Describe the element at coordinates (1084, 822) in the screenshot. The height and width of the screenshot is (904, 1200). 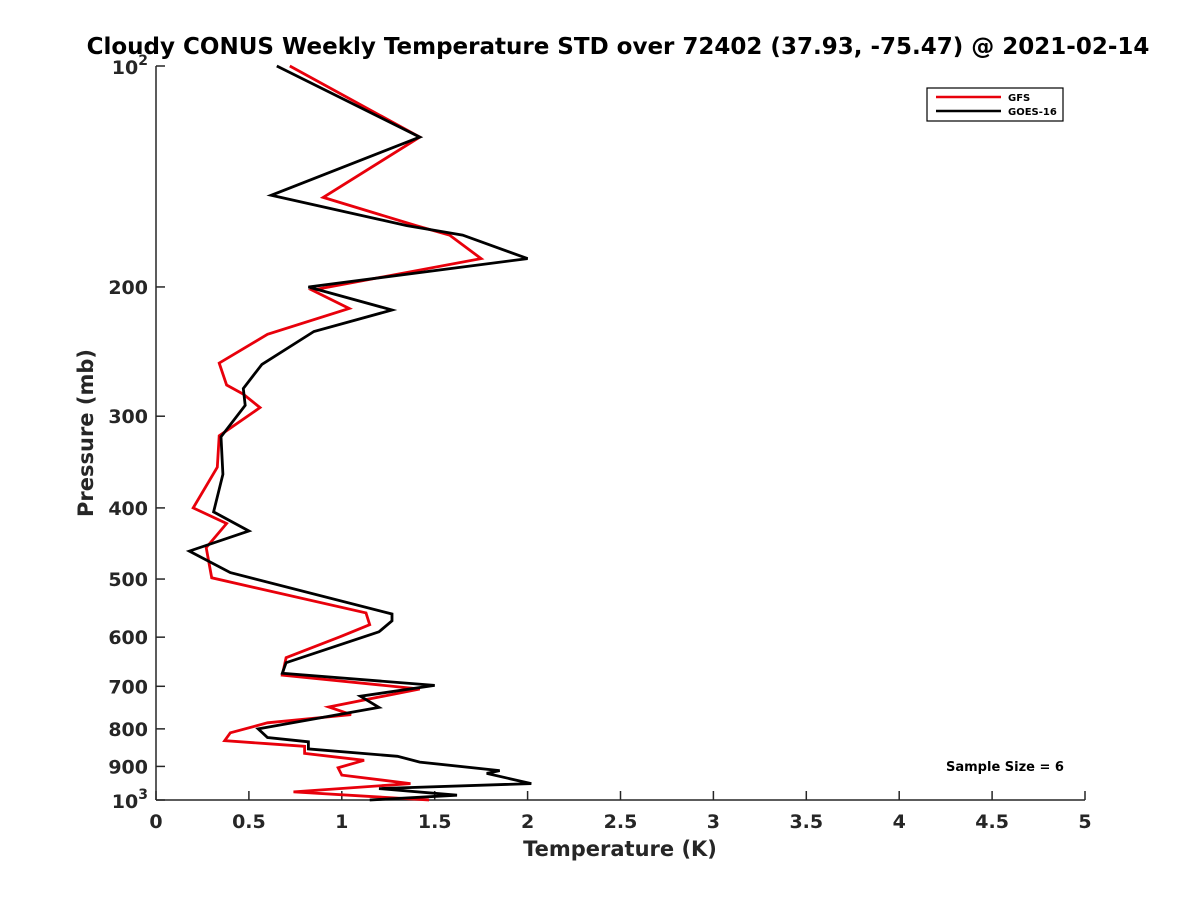
I see `x-tick-label: 5` at that location.